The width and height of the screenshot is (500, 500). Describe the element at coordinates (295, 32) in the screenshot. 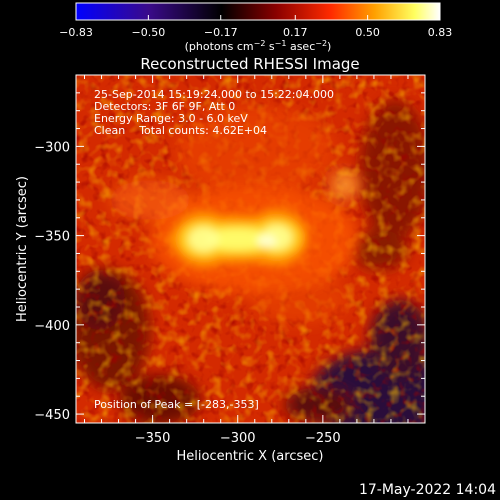

I see `colorbar-tick-label: 0.17` at that location.